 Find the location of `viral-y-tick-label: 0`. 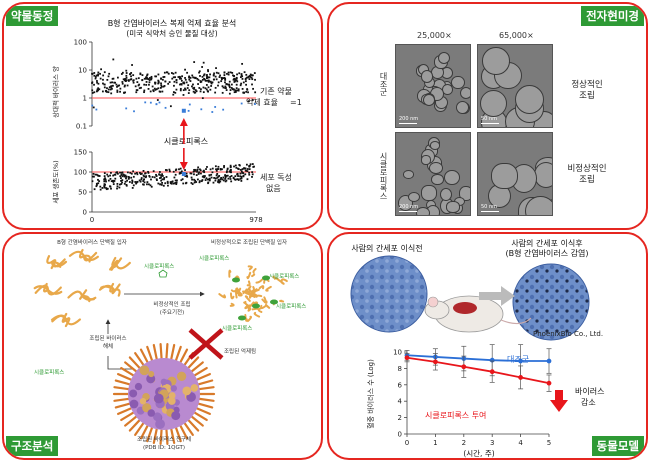

viral-y-tick-label: 0 is located at coordinates (400, 435).